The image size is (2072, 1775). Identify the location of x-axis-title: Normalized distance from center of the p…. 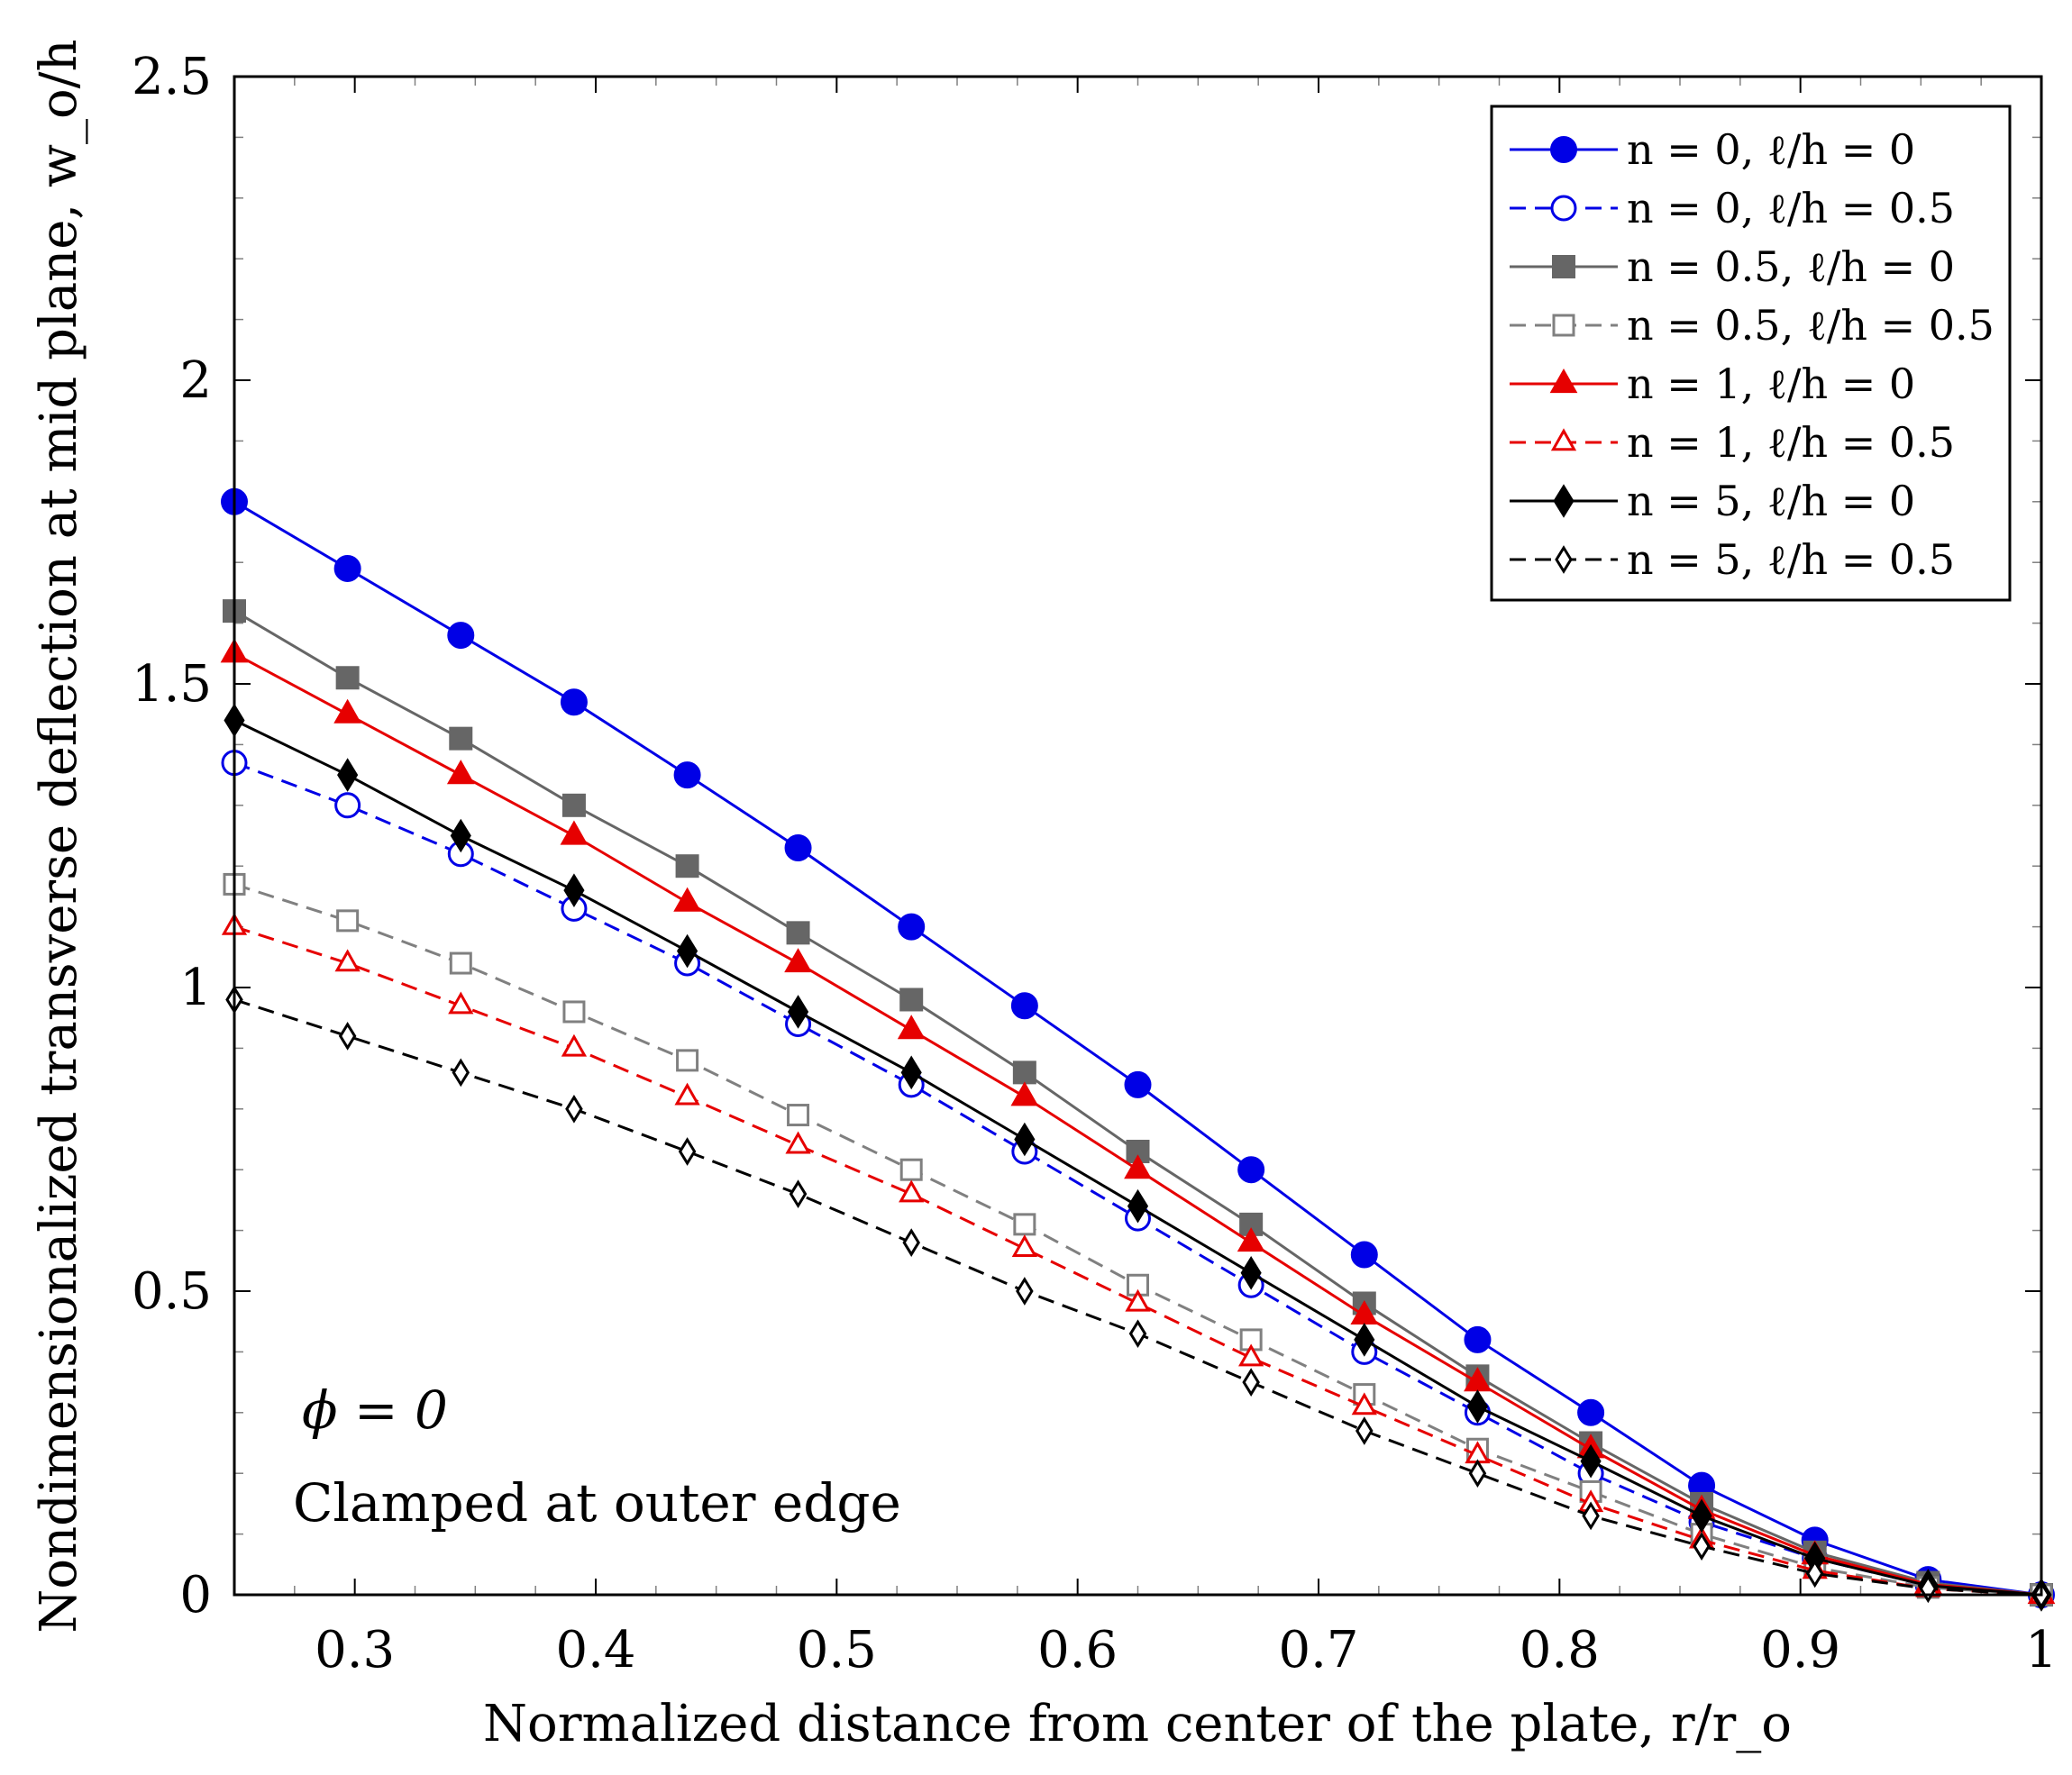
(1137, 1724).